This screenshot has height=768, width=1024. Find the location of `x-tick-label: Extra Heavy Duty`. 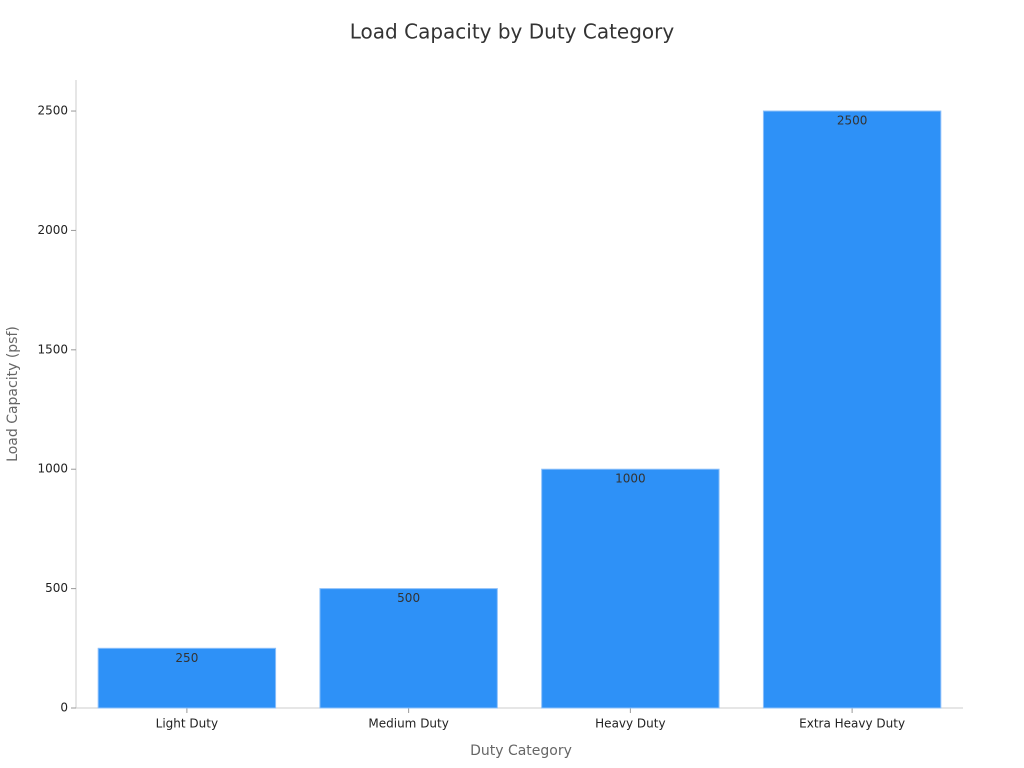

x-tick-label: Extra Heavy Duty is located at coordinates (852, 724).